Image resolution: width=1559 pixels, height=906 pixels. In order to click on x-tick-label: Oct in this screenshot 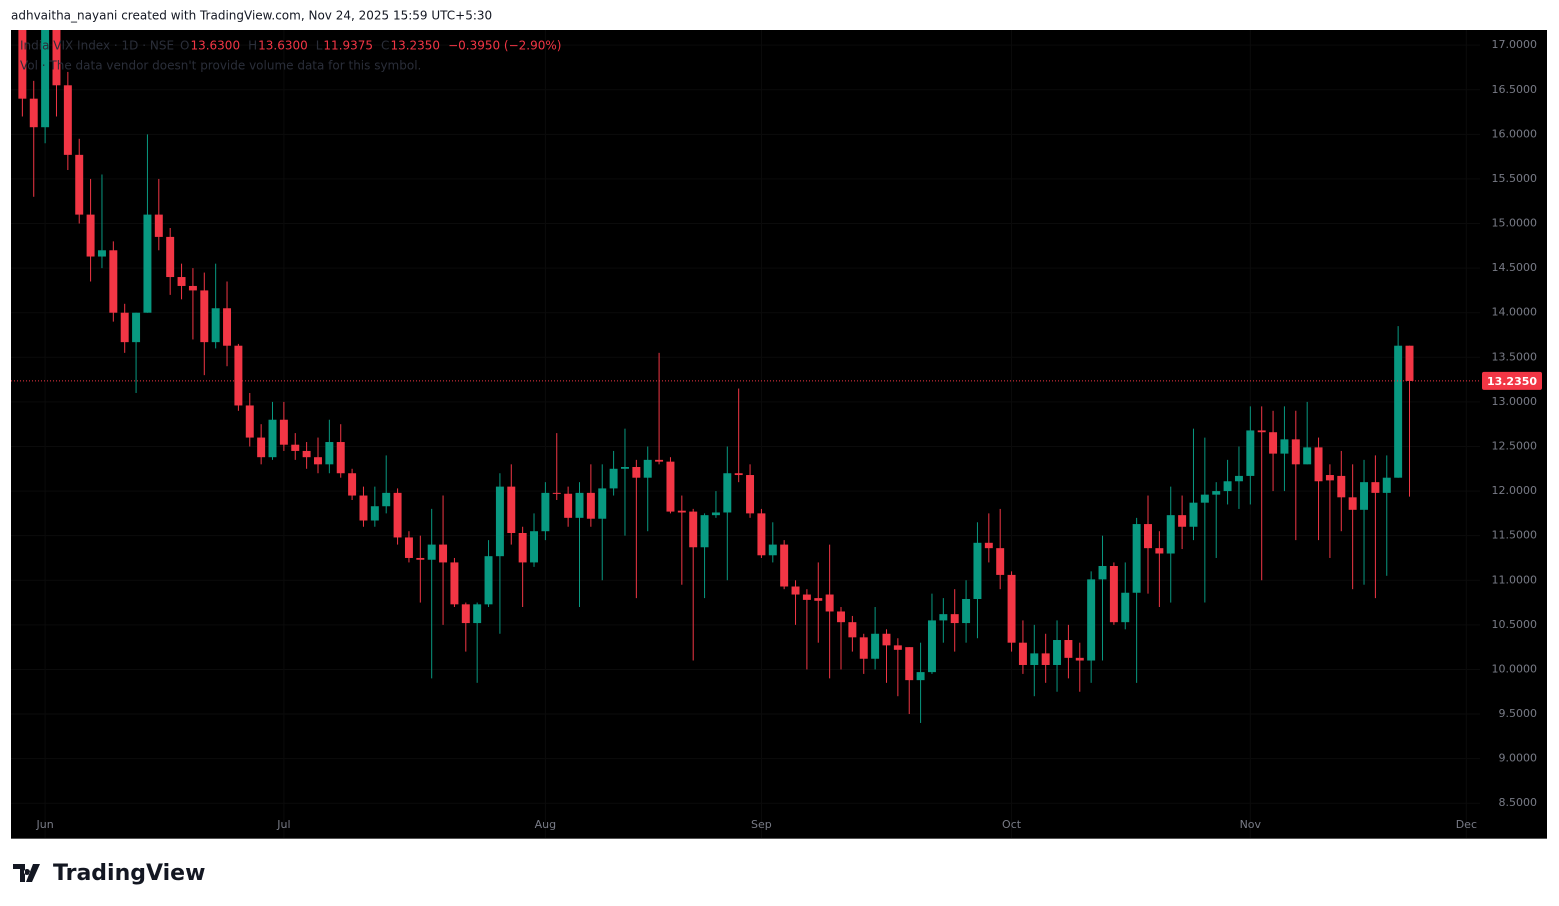, I will do `click(1012, 824)`.